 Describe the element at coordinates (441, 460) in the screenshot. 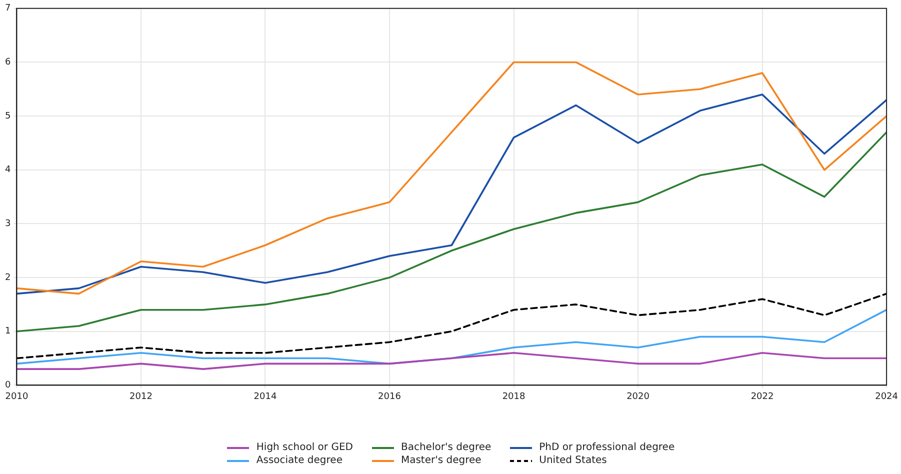

I see `legend-label: Master's degree` at that location.